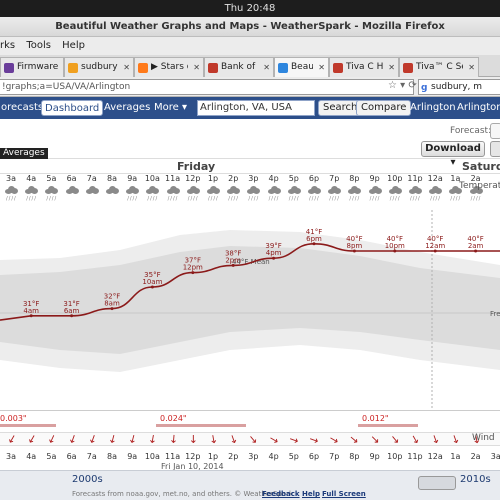  What do you see at coordinates (152, 456) in the screenshot?
I see `hour-tick-label: 10a` at bounding box center [152, 456].